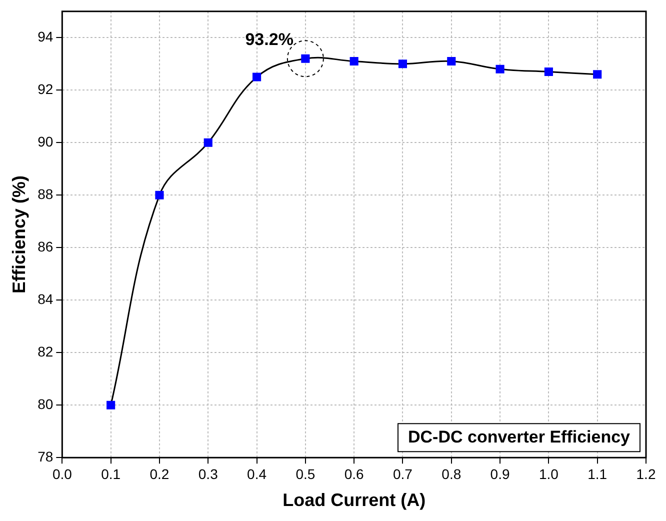  Describe the element at coordinates (46, 246) in the screenshot. I see `y-tick-label: 86` at that location.